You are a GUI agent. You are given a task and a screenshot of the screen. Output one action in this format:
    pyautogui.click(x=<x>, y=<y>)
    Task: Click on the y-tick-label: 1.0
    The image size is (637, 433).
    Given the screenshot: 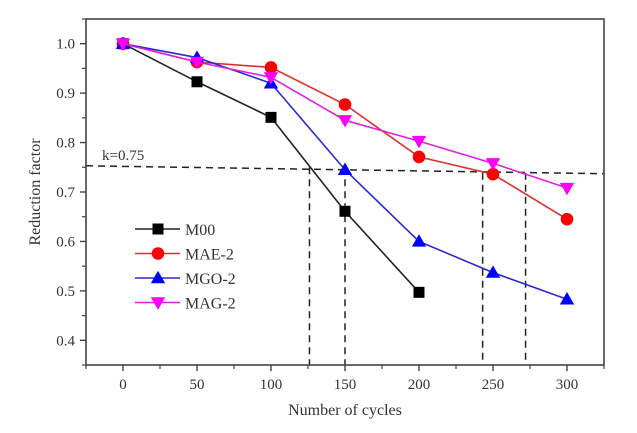 What is the action you would take?
    pyautogui.click(x=65, y=45)
    